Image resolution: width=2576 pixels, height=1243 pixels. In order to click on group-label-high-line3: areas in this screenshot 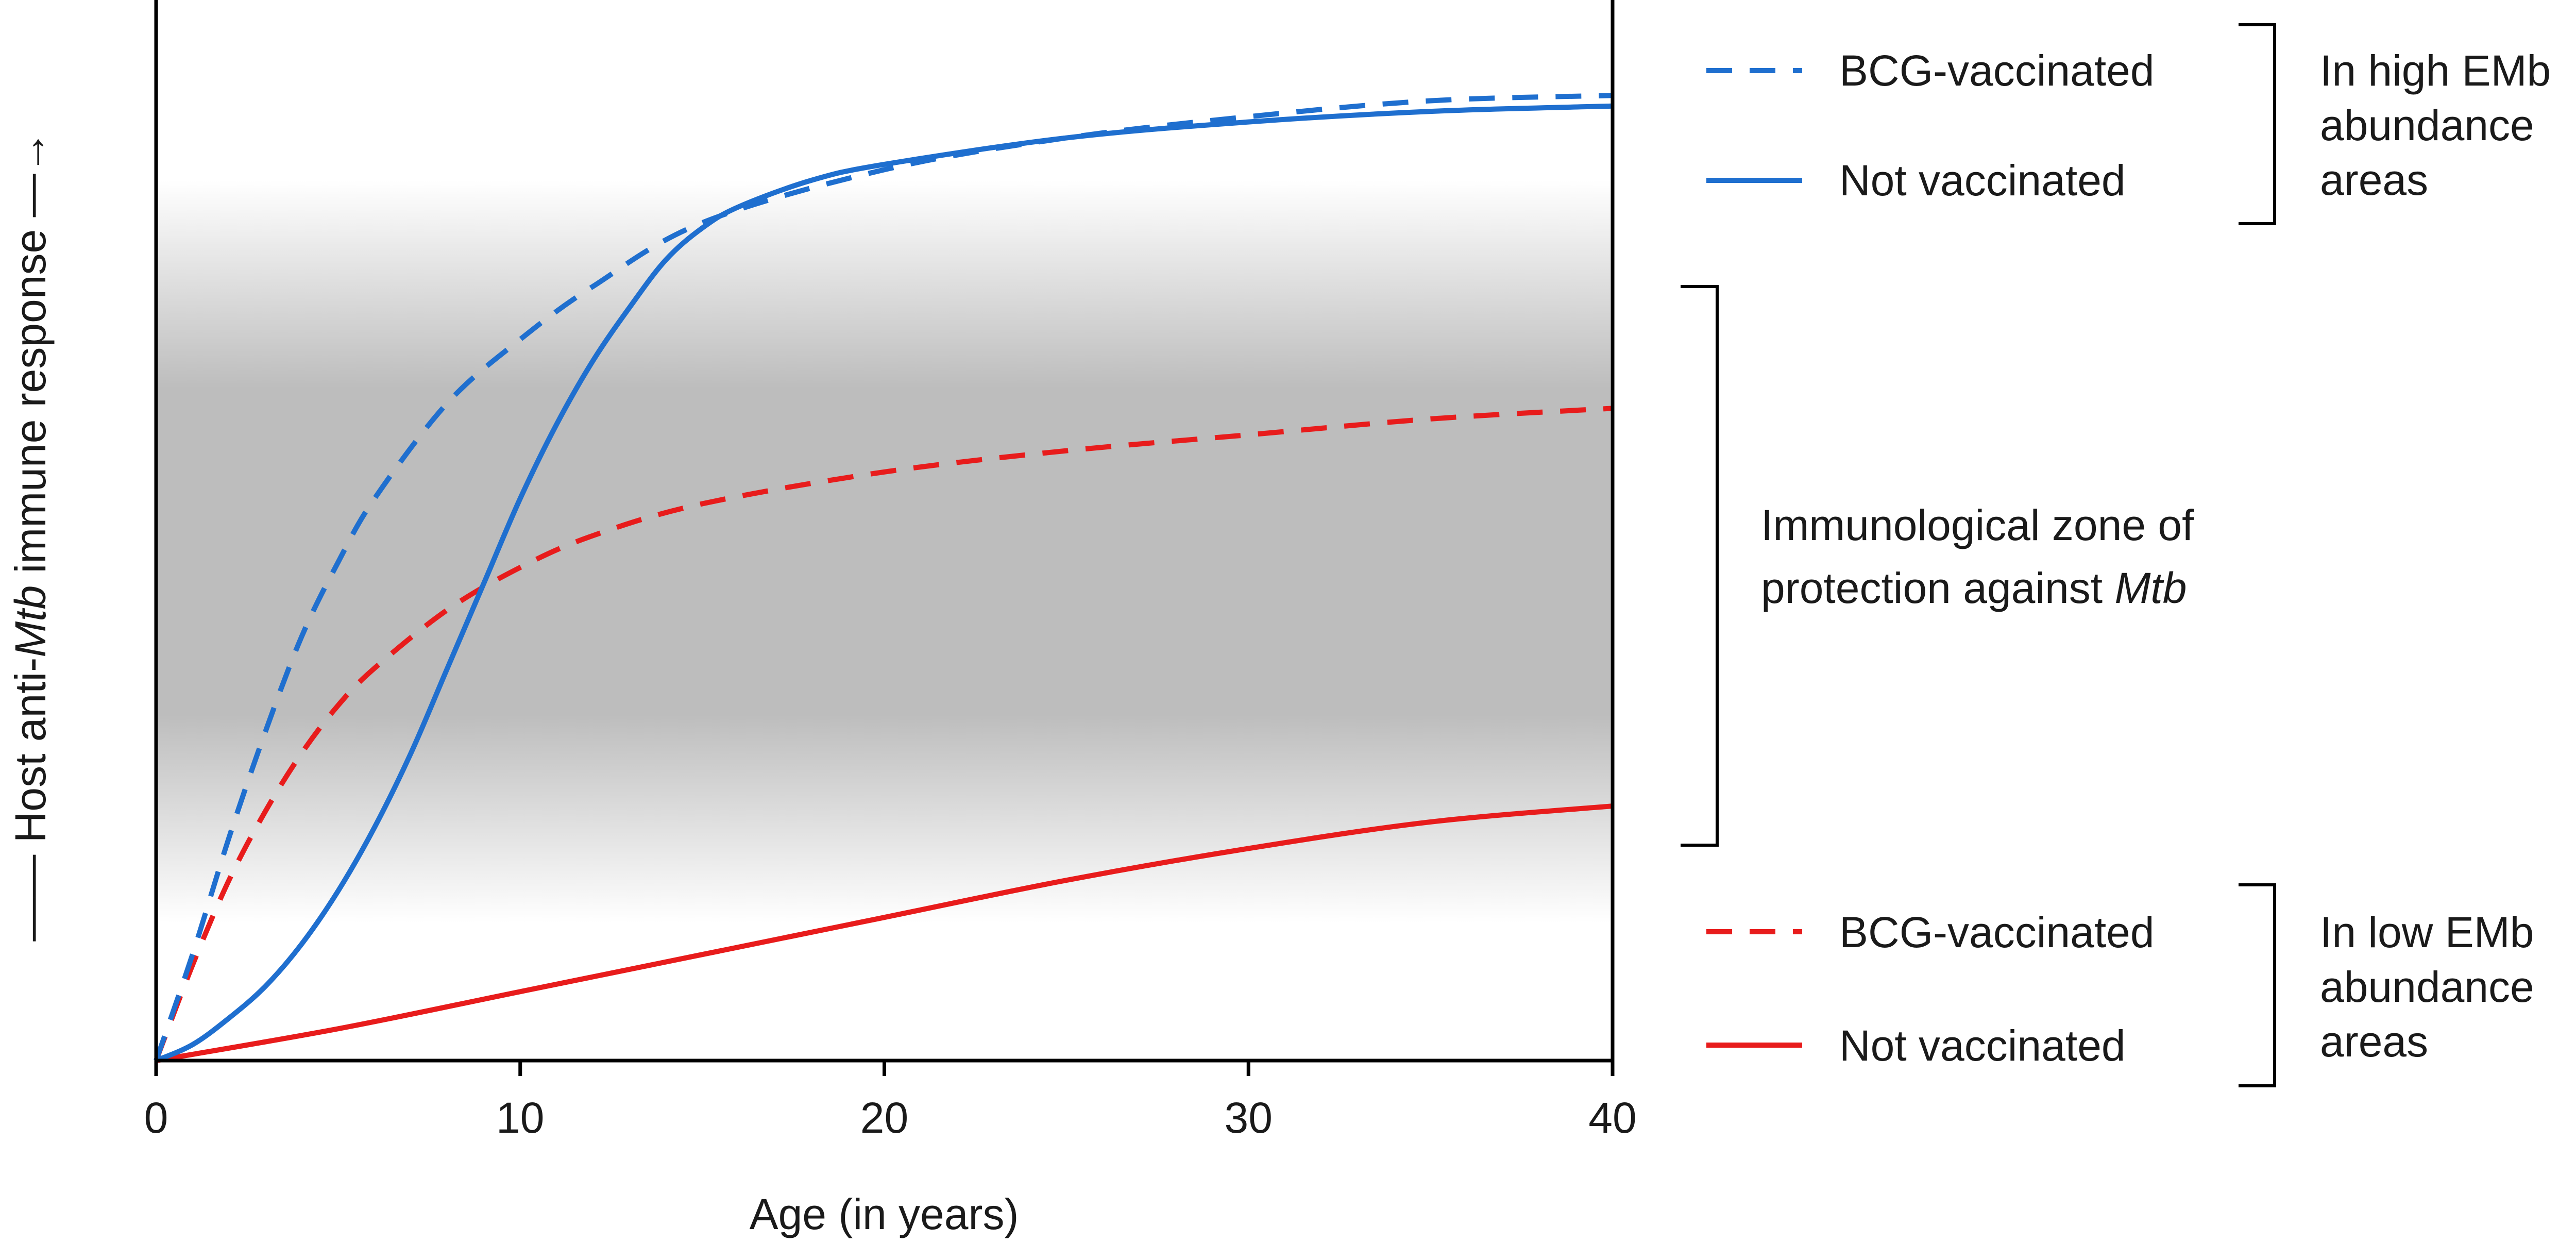, I will do `click(2374, 180)`.